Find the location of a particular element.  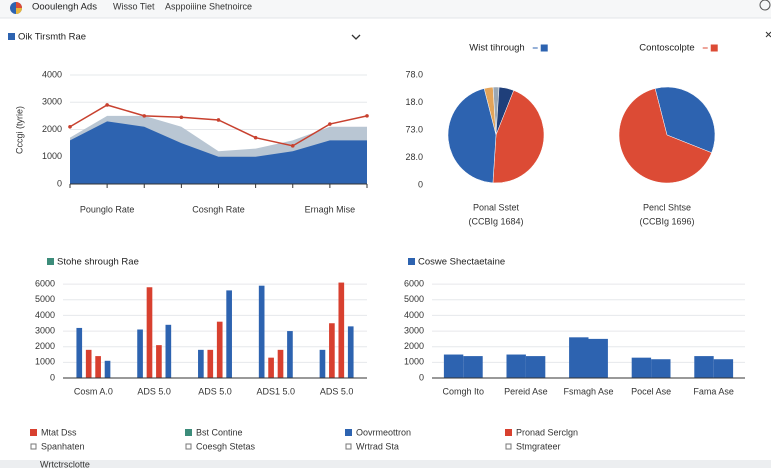

x-tick-label: ADS1 5.0 is located at coordinates (276, 391).